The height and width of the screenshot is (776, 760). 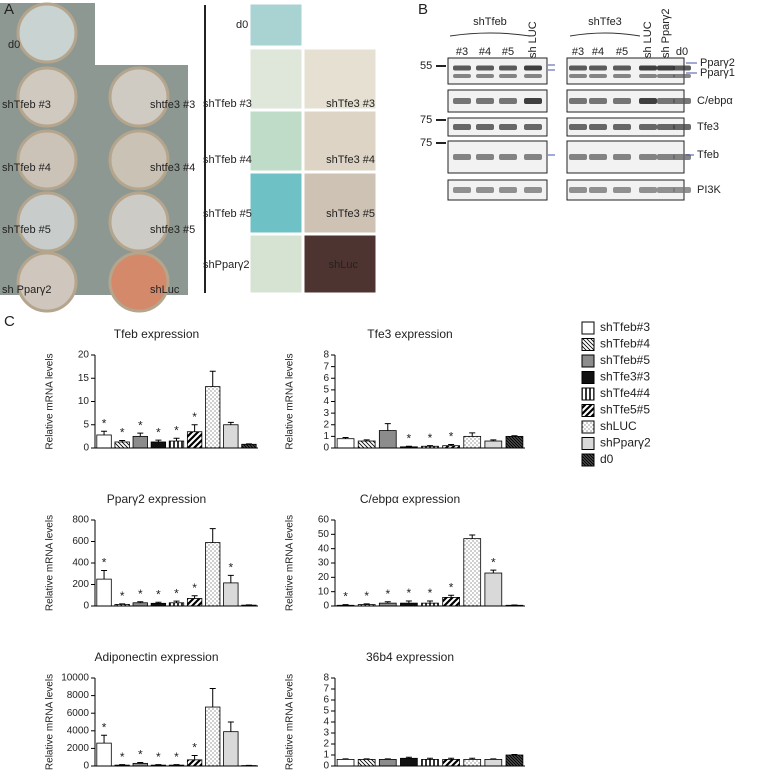 What do you see at coordinates (490, 34) in the screenshot?
I see `bracket` at bounding box center [490, 34].